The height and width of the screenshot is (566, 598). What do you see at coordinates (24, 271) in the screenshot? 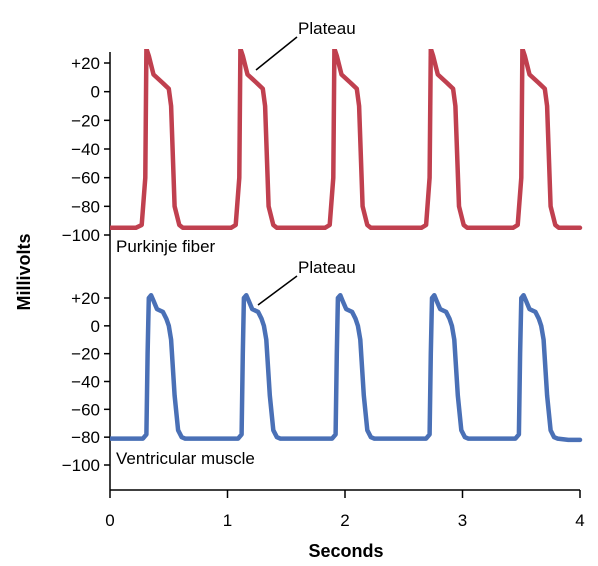
I see `y-axis-title: Millivolts` at bounding box center [24, 271].